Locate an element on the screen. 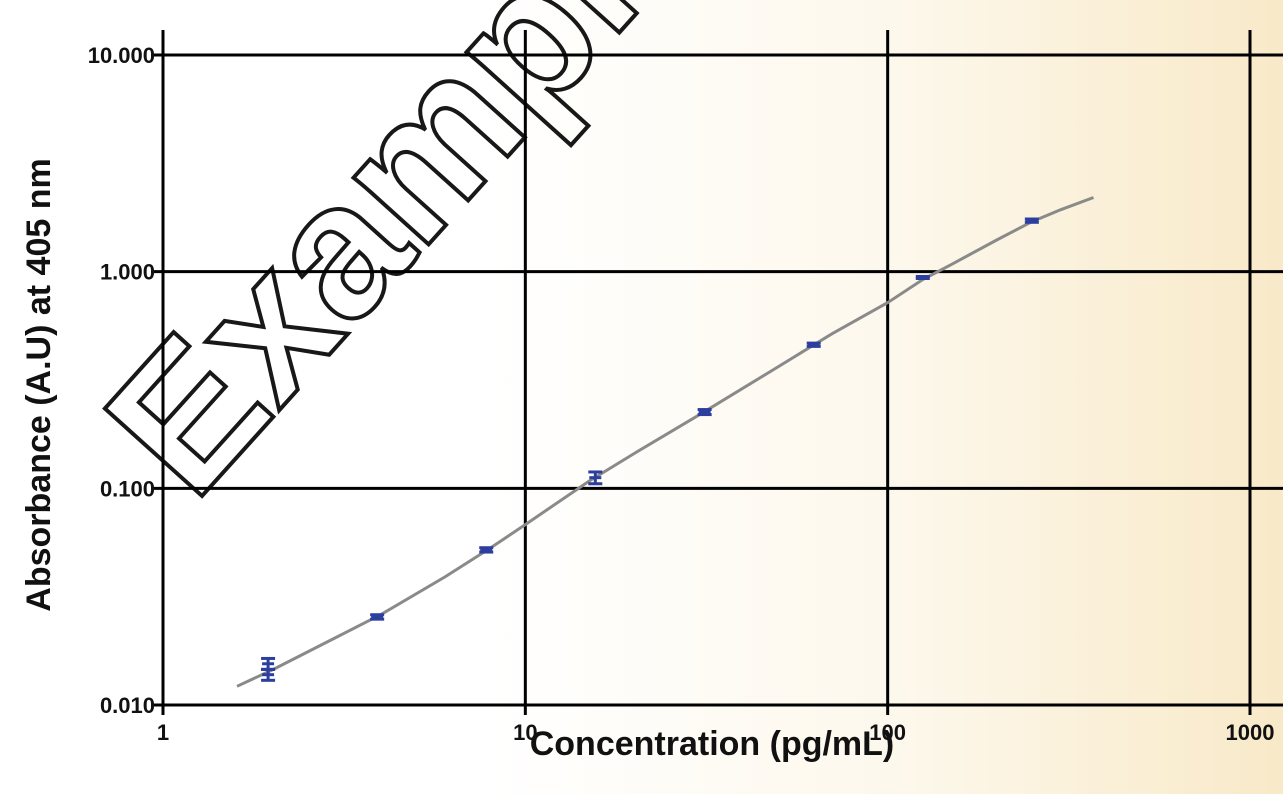  x-tick-labels: 1 10 100 1000 is located at coordinates (716, 732).